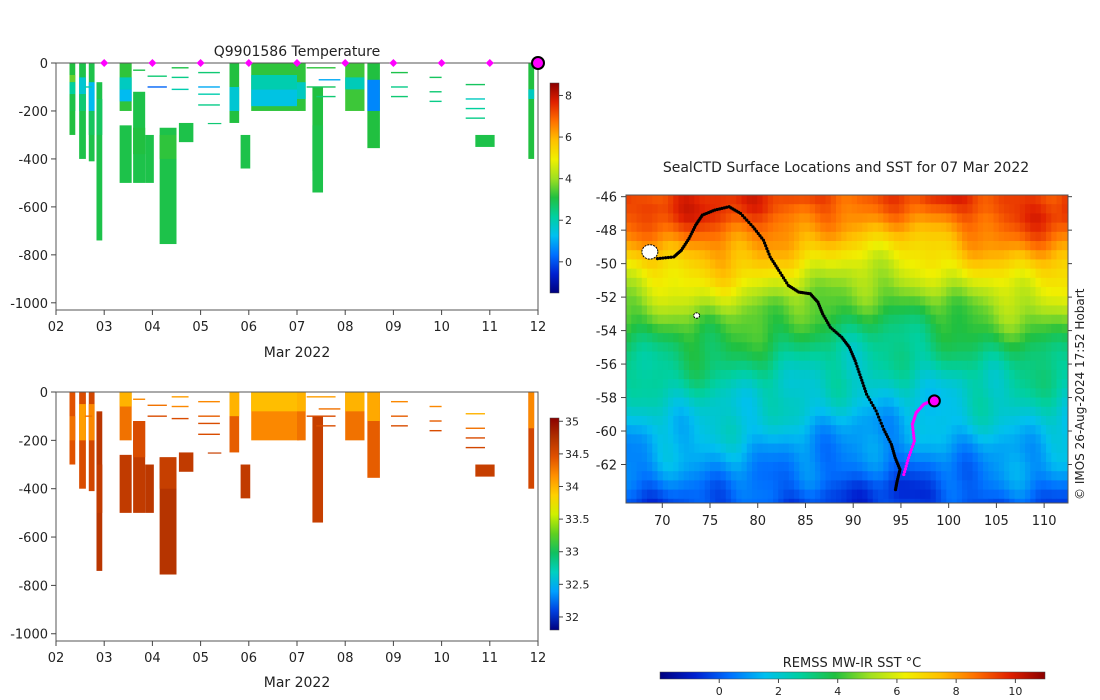 The image size is (1100, 700). Describe the element at coordinates (697, 315) in the screenshot. I see `island-heard` at that location.